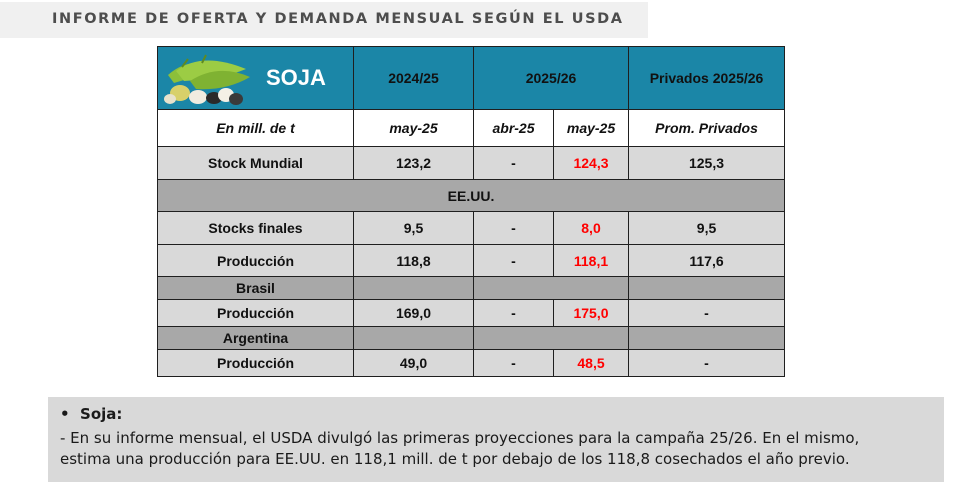 This screenshot has height=485, width=962. What do you see at coordinates (255, 78) in the screenshot?
I see `soja-title-cell: SOJA` at bounding box center [255, 78].